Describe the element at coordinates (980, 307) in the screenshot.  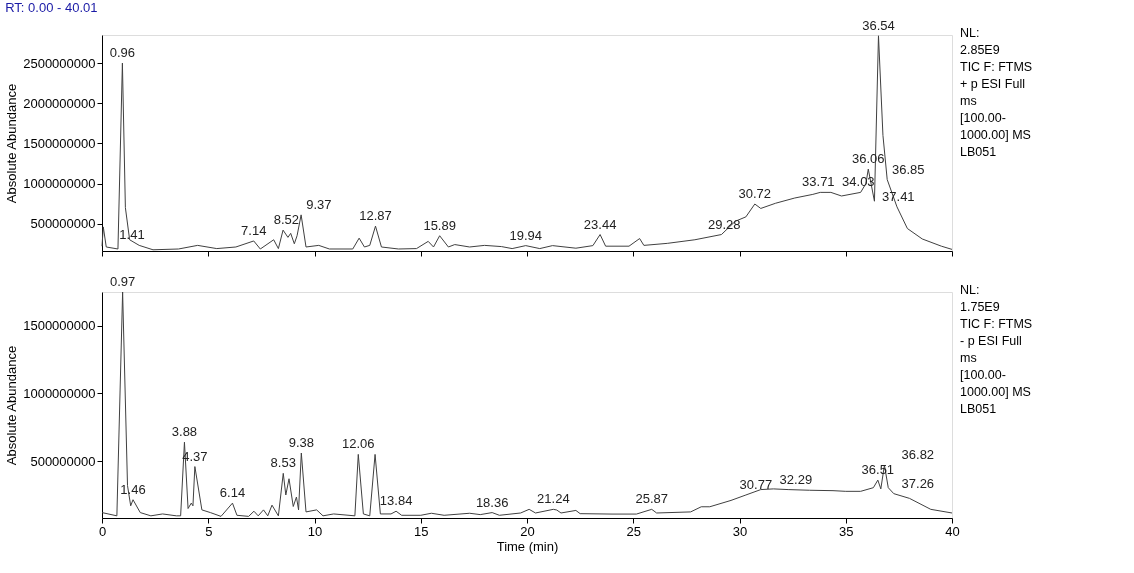
I see `text: 1.75E9` at that location.